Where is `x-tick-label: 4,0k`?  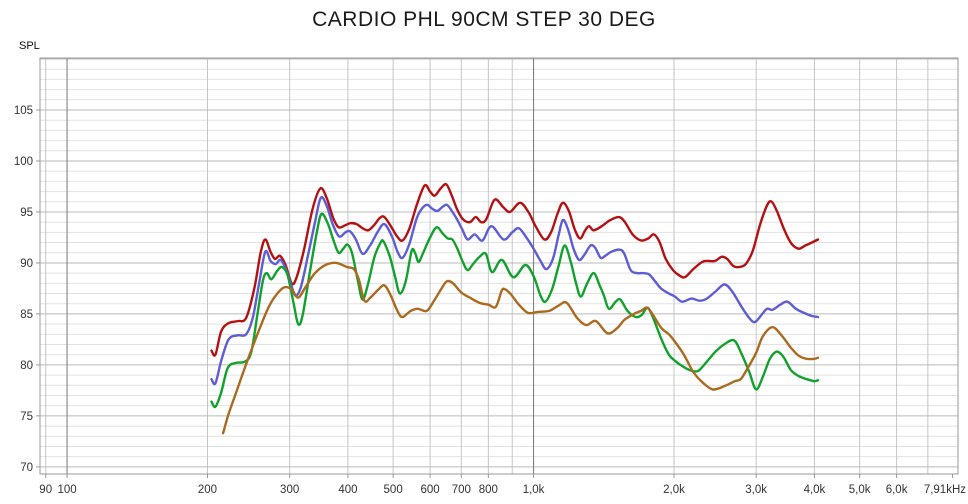 x-tick-label: 4,0k is located at coordinates (815, 490).